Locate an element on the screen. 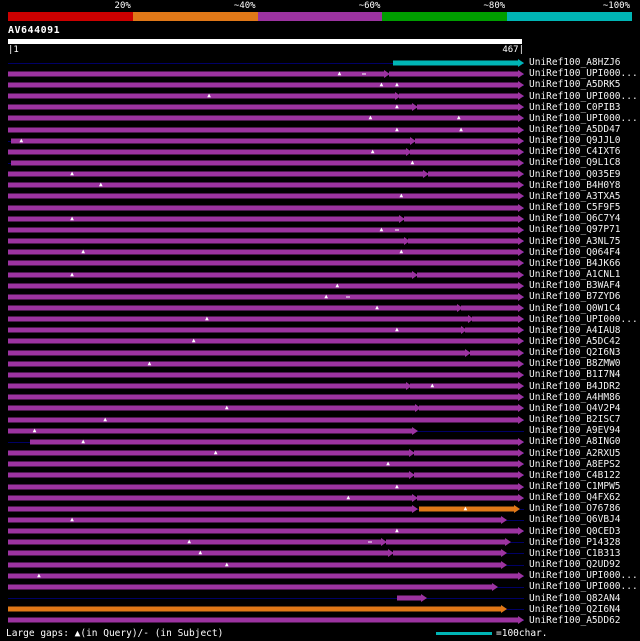  hit-label: UniRef100_A4IAU8 is located at coordinates (575, 330).